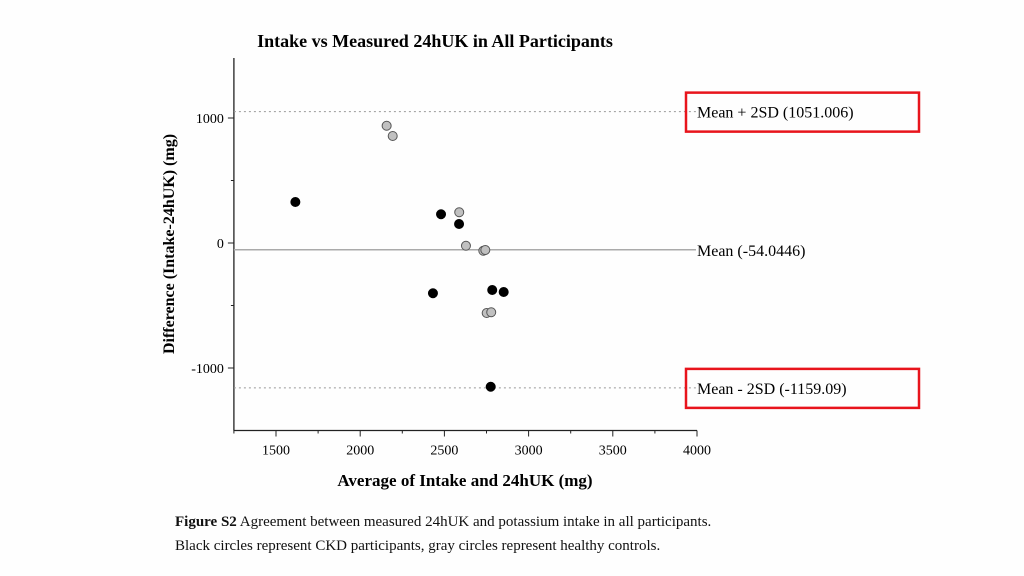 Image resolution: width=1024 pixels, height=576 pixels. Describe the element at coordinates (697, 451) in the screenshot. I see `x-tick-label: 4000` at that location.